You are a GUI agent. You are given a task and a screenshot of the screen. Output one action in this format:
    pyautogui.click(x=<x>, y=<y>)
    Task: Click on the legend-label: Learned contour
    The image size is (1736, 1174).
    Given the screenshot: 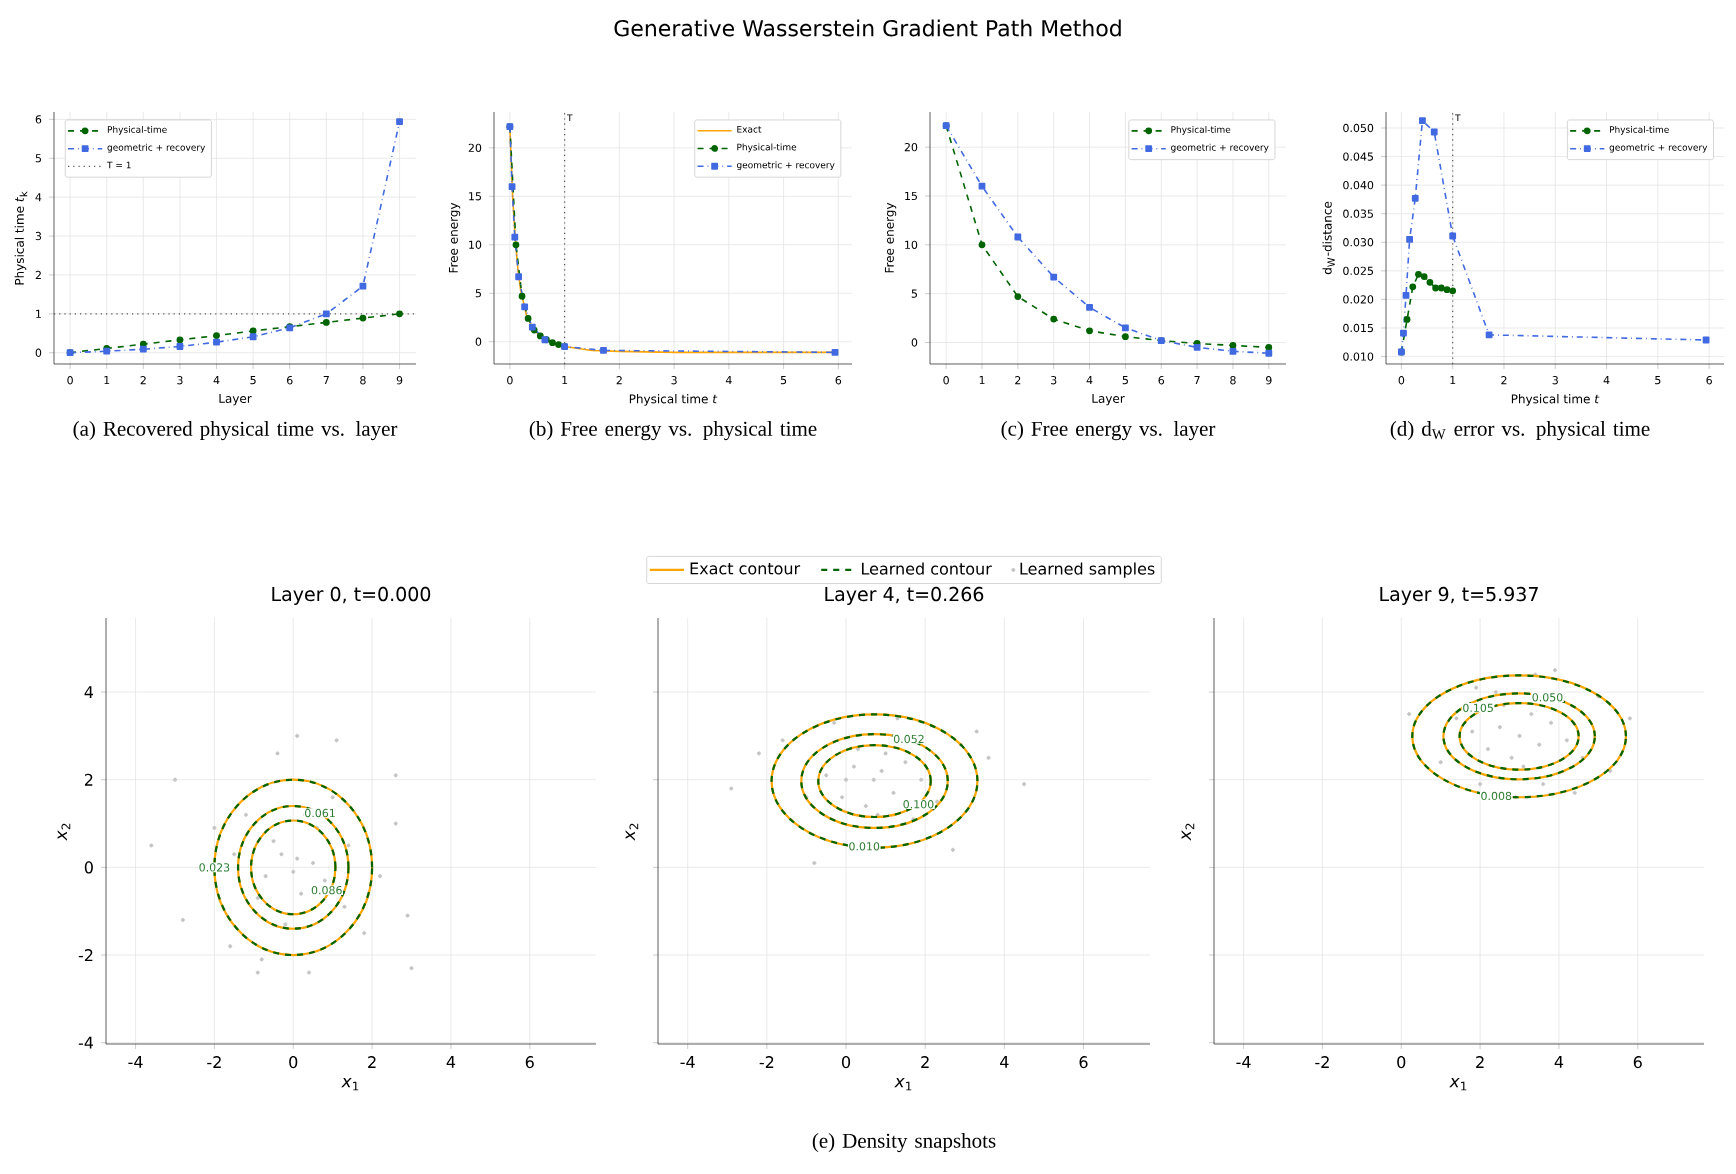 What is the action you would take?
    pyautogui.click(x=927, y=568)
    